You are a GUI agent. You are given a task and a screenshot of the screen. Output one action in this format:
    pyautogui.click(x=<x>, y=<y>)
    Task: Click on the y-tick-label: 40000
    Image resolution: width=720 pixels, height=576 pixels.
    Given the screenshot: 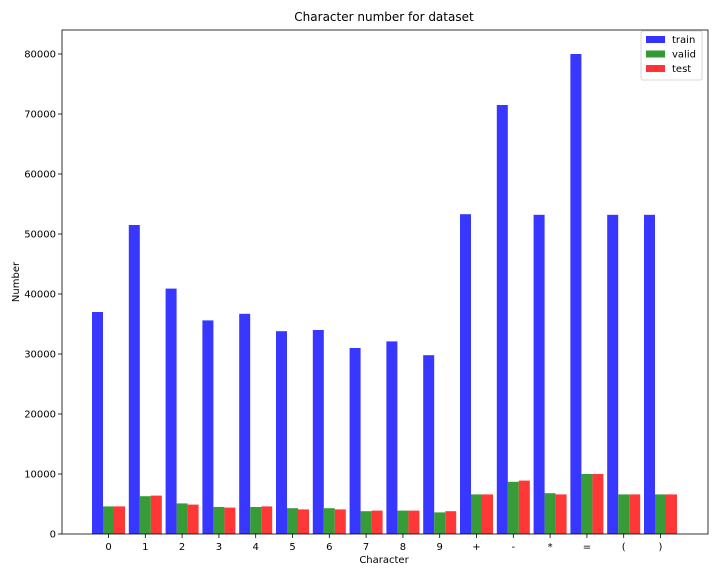 What is the action you would take?
    pyautogui.click(x=40, y=295)
    